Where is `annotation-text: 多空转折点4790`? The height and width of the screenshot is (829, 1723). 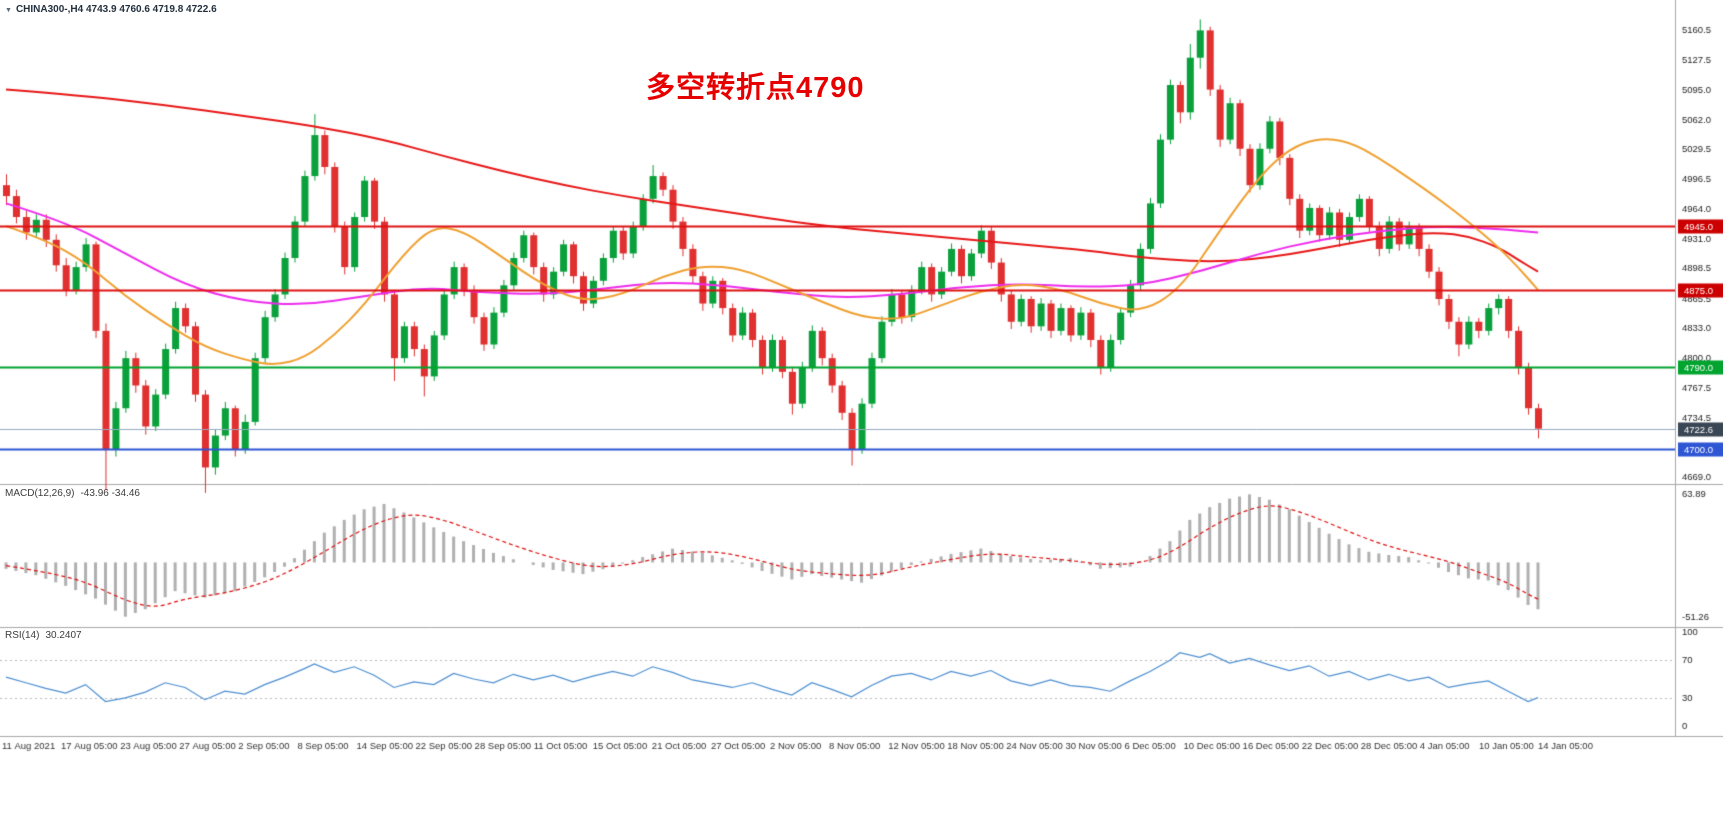
annotation-text: 多空转折点4790 is located at coordinates (755, 88).